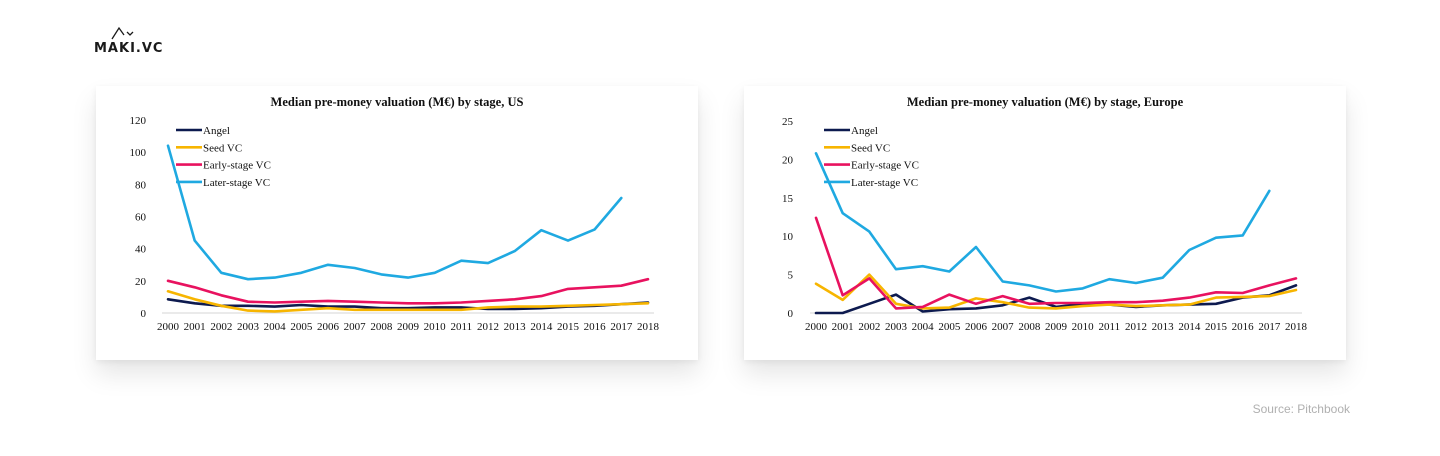 This screenshot has width=1440, height=456. I want to click on y-tick-label: 25, so click(788, 122).